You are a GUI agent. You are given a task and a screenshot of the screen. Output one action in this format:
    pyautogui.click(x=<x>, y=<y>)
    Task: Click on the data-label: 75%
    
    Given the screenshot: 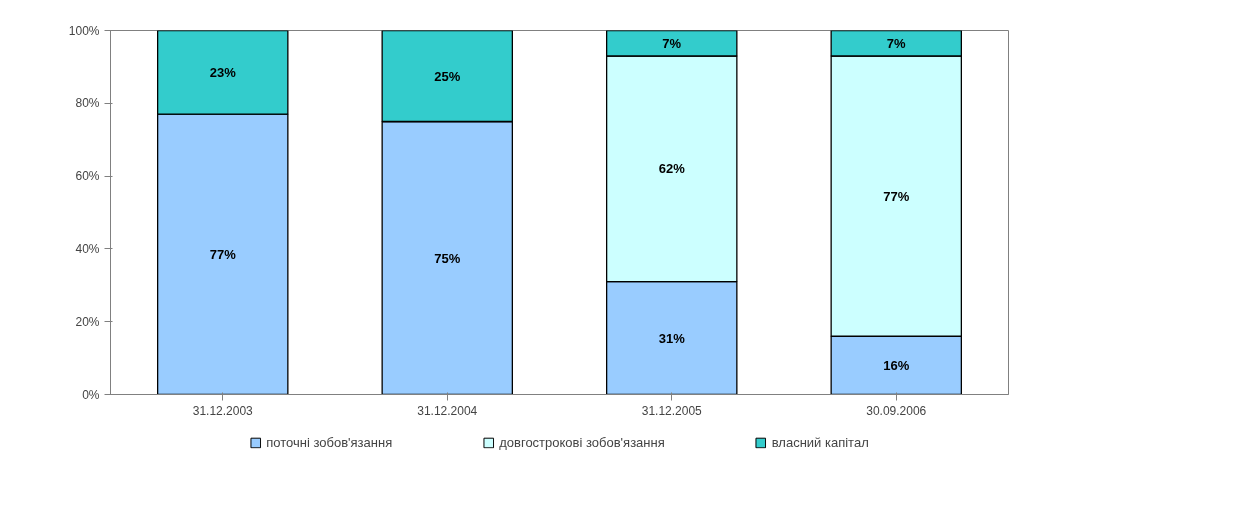 What is the action you would take?
    pyautogui.click(x=447, y=258)
    